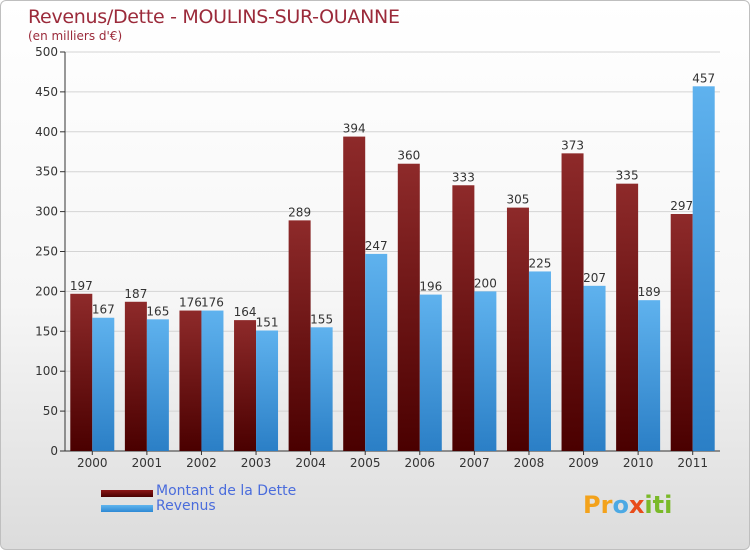 The height and width of the screenshot is (550, 750). I want to click on x-tick-label: 2006, so click(420, 463).